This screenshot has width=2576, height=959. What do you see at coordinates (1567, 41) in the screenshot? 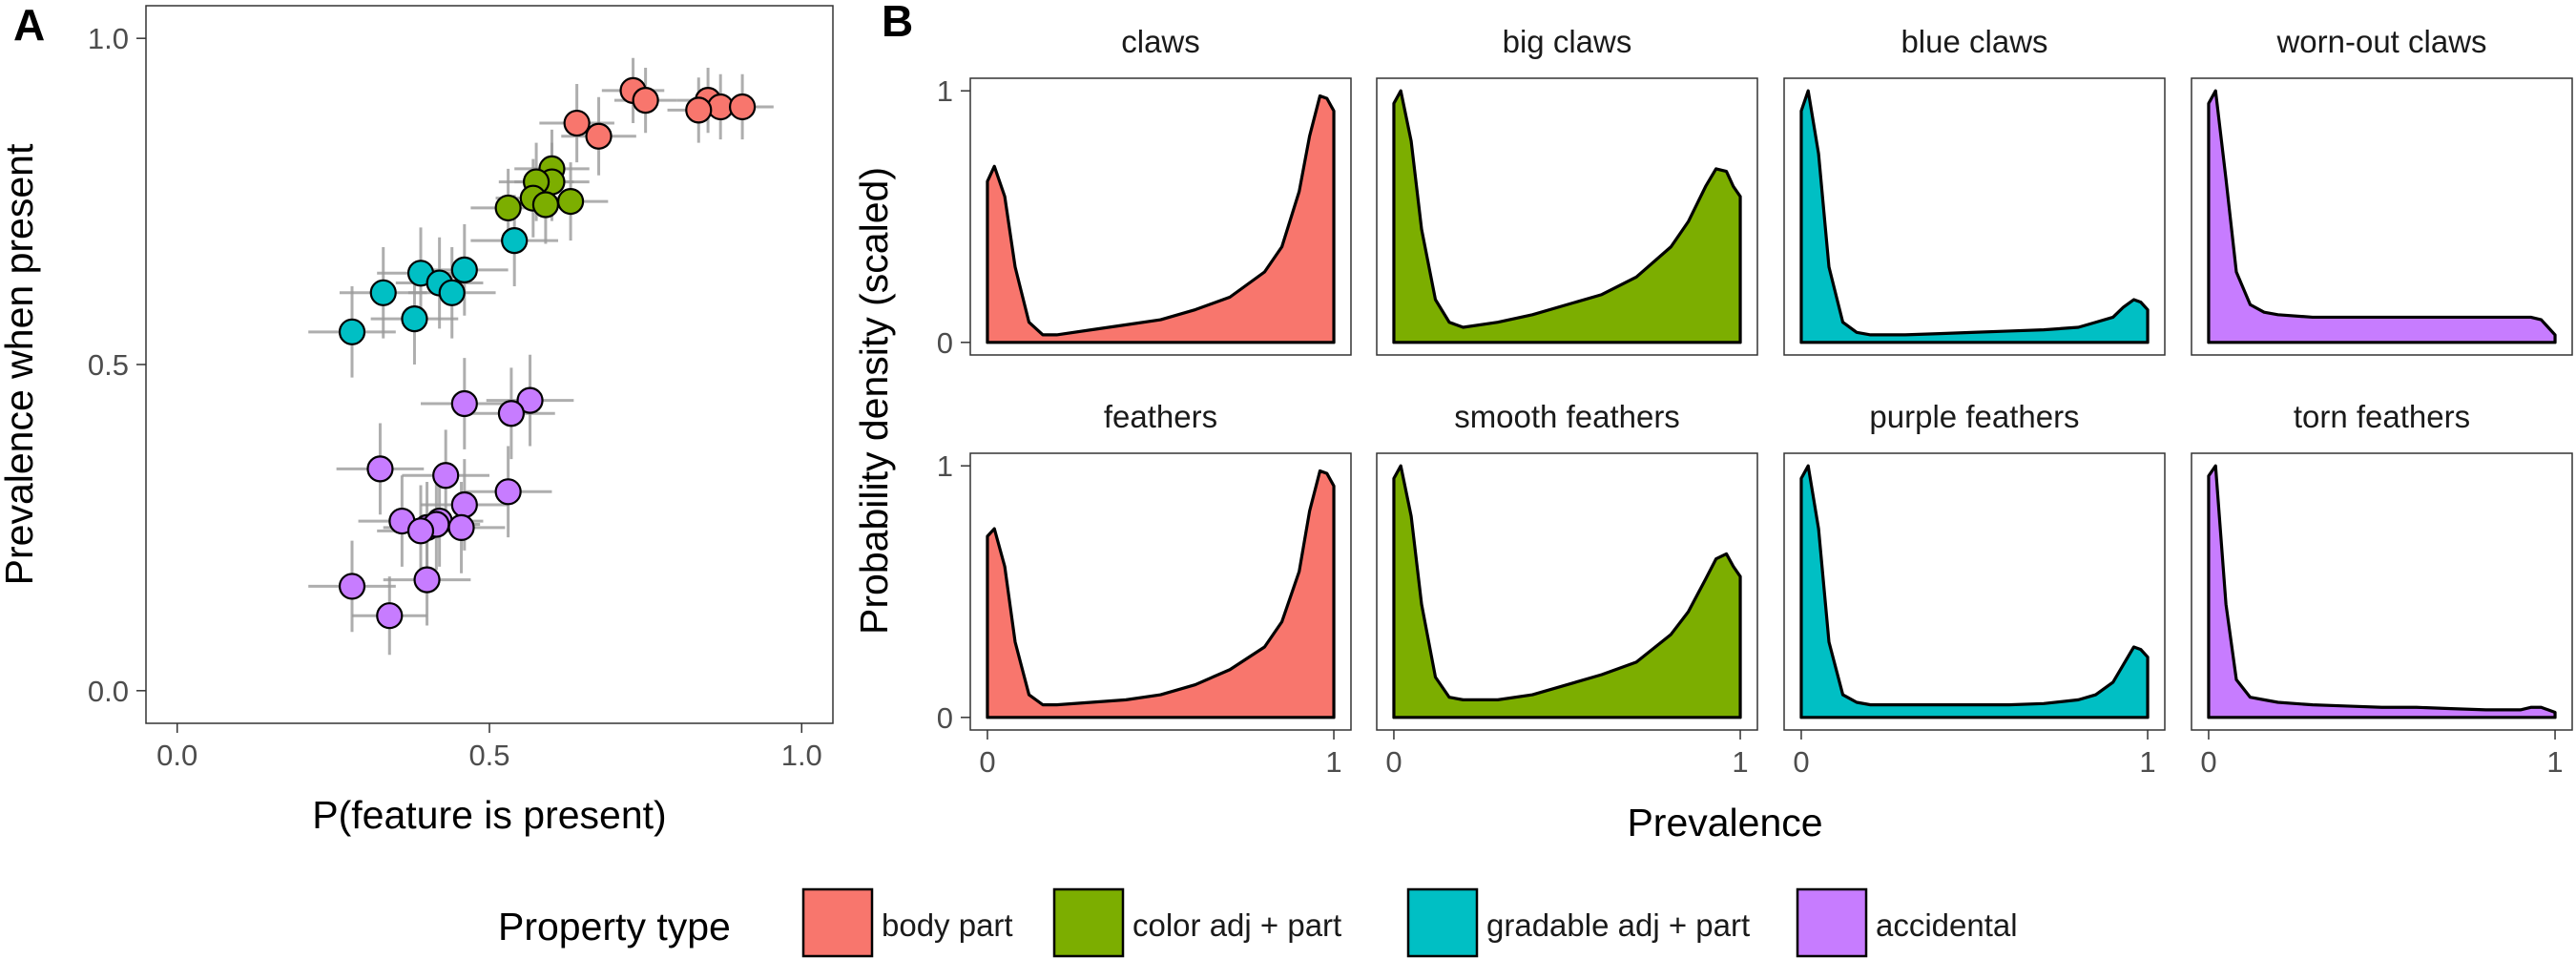
I see `facet-title: big claws` at bounding box center [1567, 41].